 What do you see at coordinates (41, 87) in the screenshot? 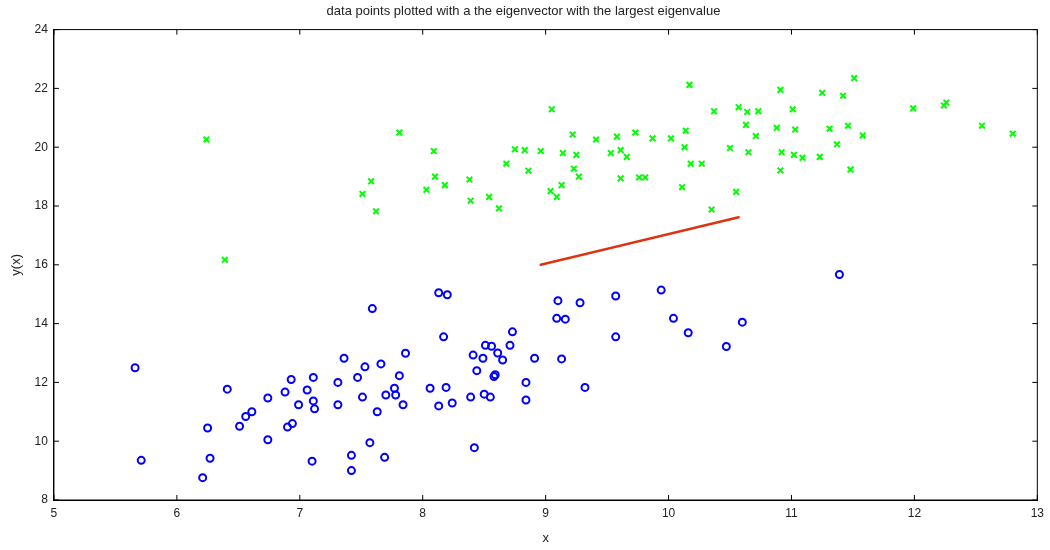
I see `y-tick-label: 22` at bounding box center [41, 87].